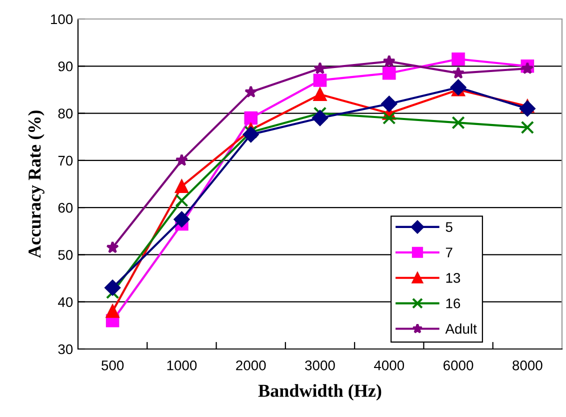 This screenshot has height=417, width=566. What do you see at coordinates (65, 161) in the screenshot?
I see `y-tick-label: 70` at bounding box center [65, 161].